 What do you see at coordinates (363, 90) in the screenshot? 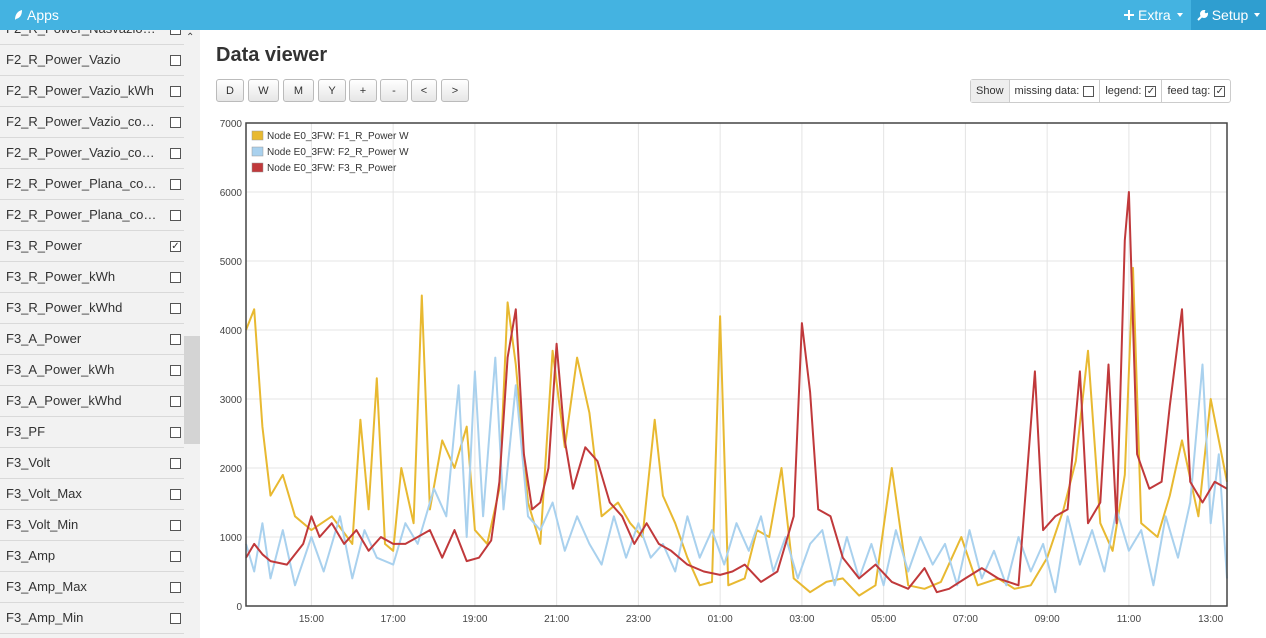
I see `zoom-in-button: +` at bounding box center [363, 90].